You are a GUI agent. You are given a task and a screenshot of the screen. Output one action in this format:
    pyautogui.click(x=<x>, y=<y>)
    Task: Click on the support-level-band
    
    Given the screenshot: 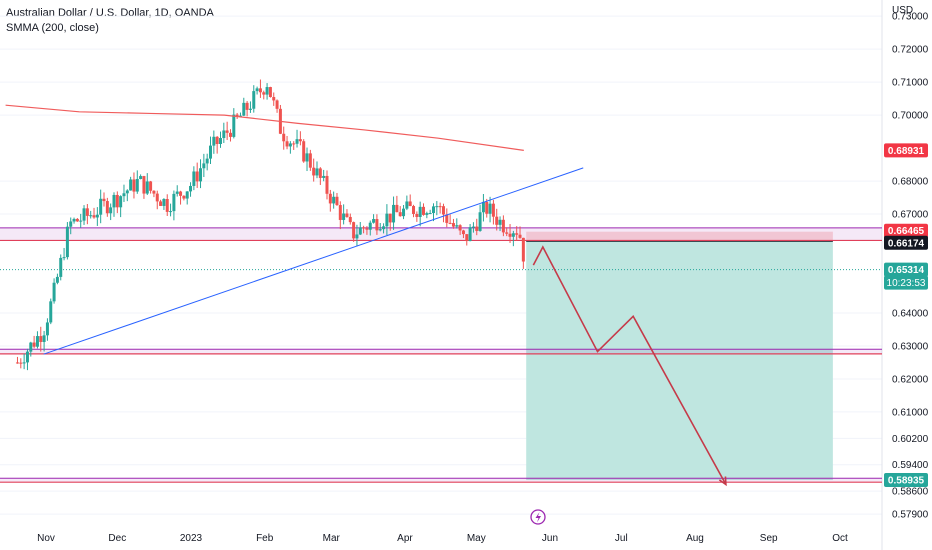 What is the action you would take?
    pyautogui.click(x=441, y=351)
    